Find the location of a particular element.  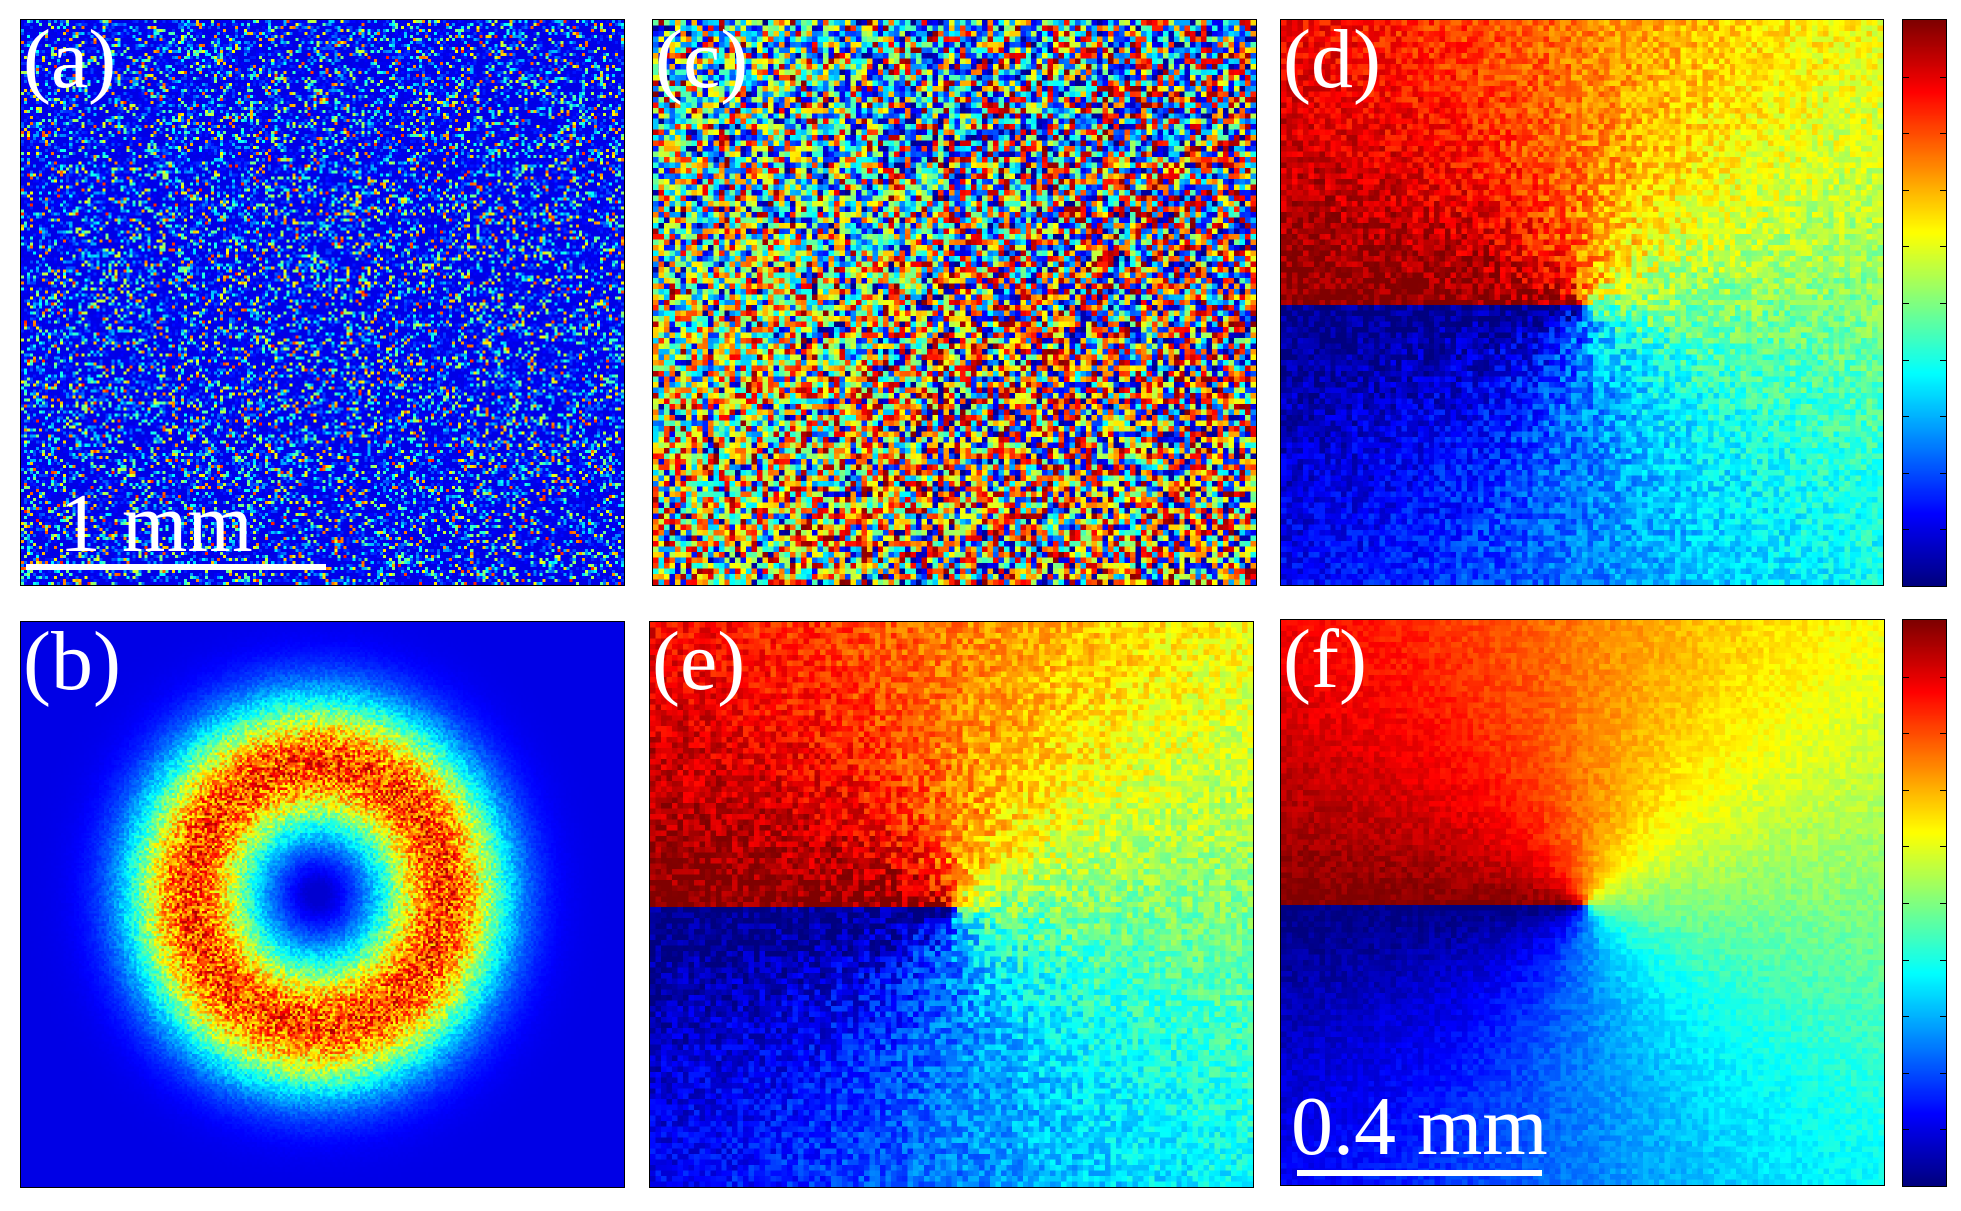

panel-d-vortex-phase: (d) is located at coordinates (1582, 302).